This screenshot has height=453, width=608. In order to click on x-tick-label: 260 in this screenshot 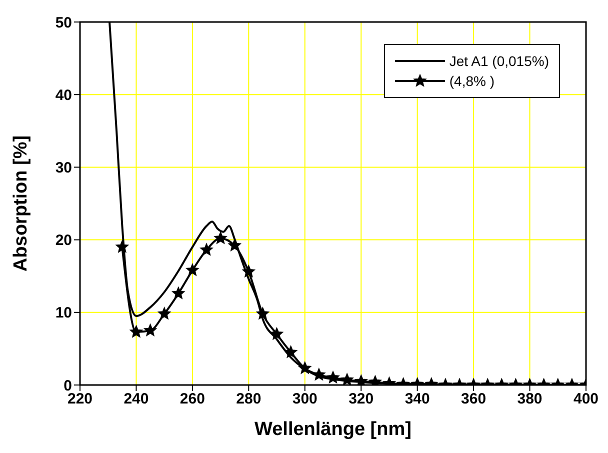, I will do `click(192, 399)`.